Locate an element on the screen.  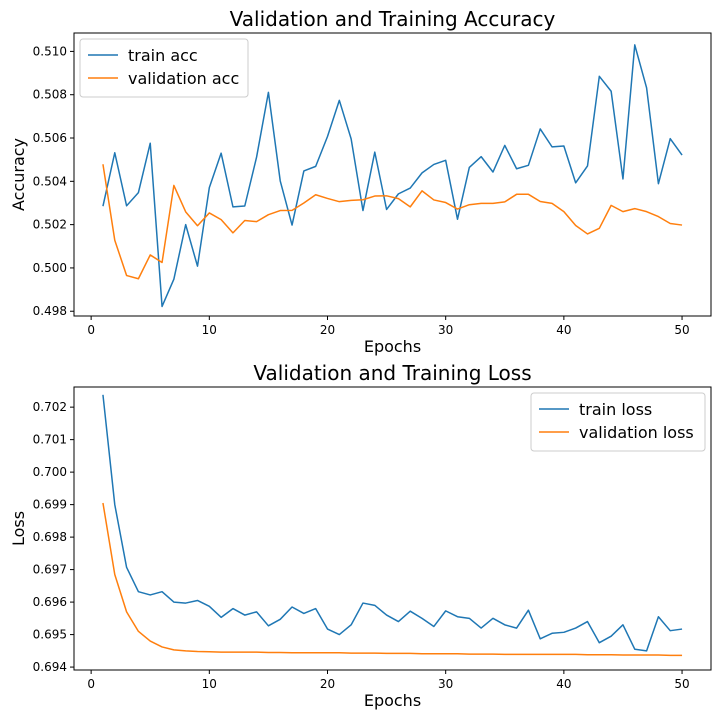
y-tick-label: 0.510 is located at coordinates (50, 51).